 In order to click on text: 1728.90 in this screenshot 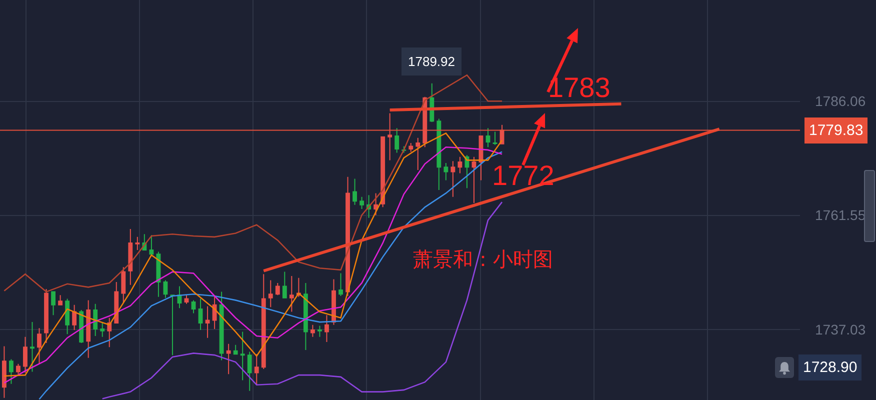, I will do `click(830, 367)`.